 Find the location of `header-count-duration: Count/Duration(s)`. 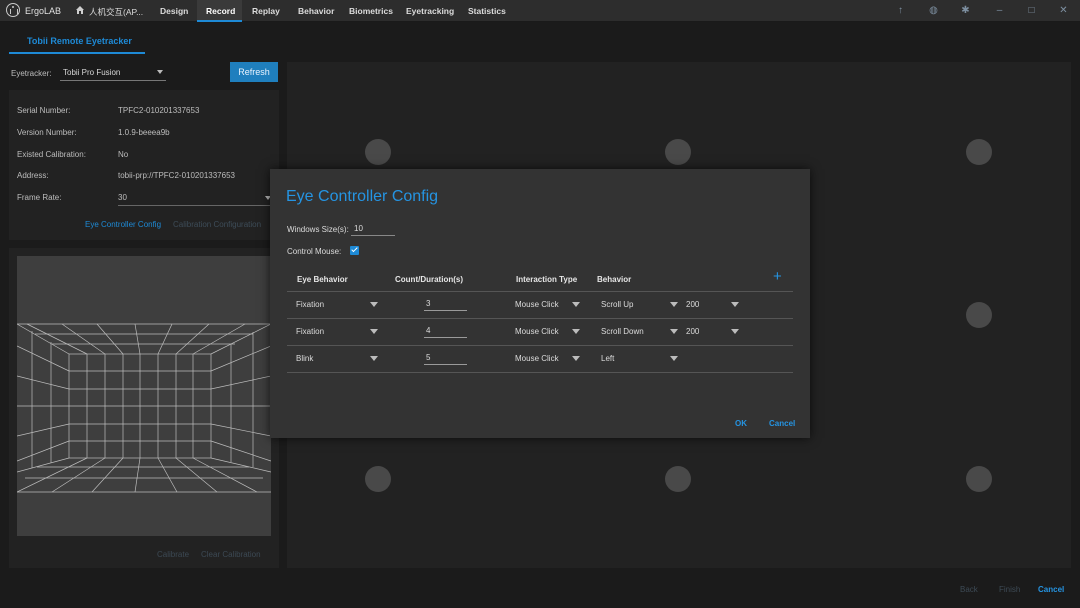

header-count-duration: Count/Duration(s) is located at coordinates (429, 279).